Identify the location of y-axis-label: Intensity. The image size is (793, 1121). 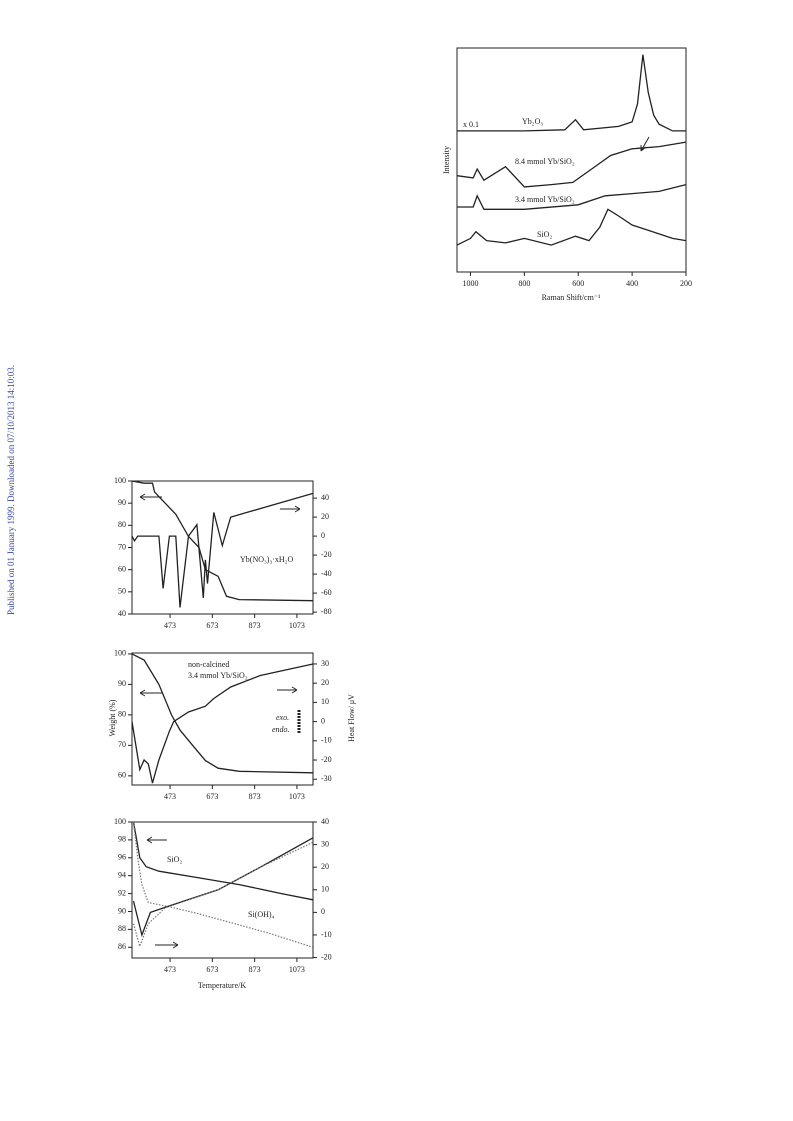
(446, 160).